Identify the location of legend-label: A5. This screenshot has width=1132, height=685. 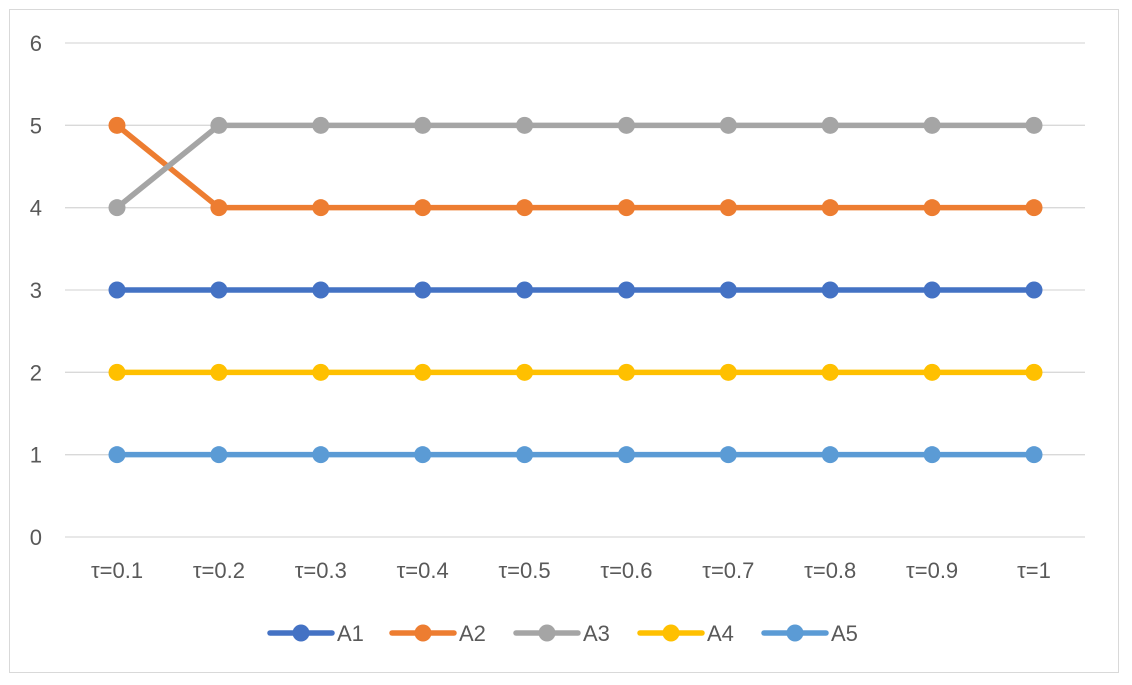
(844, 633).